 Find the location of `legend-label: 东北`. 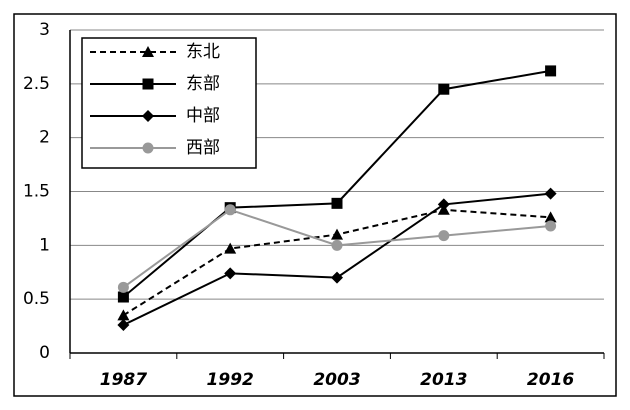

legend-label: 东北 is located at coordinates (203, 52).